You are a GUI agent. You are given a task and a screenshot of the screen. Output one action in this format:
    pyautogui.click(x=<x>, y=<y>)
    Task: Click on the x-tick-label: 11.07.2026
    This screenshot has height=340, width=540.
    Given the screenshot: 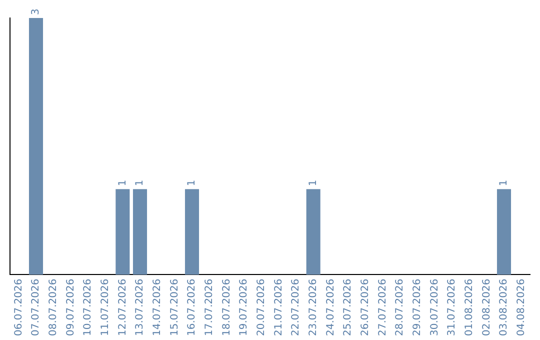 What is the action you would take?
    pyautogui.click(x=105, y=307)
    